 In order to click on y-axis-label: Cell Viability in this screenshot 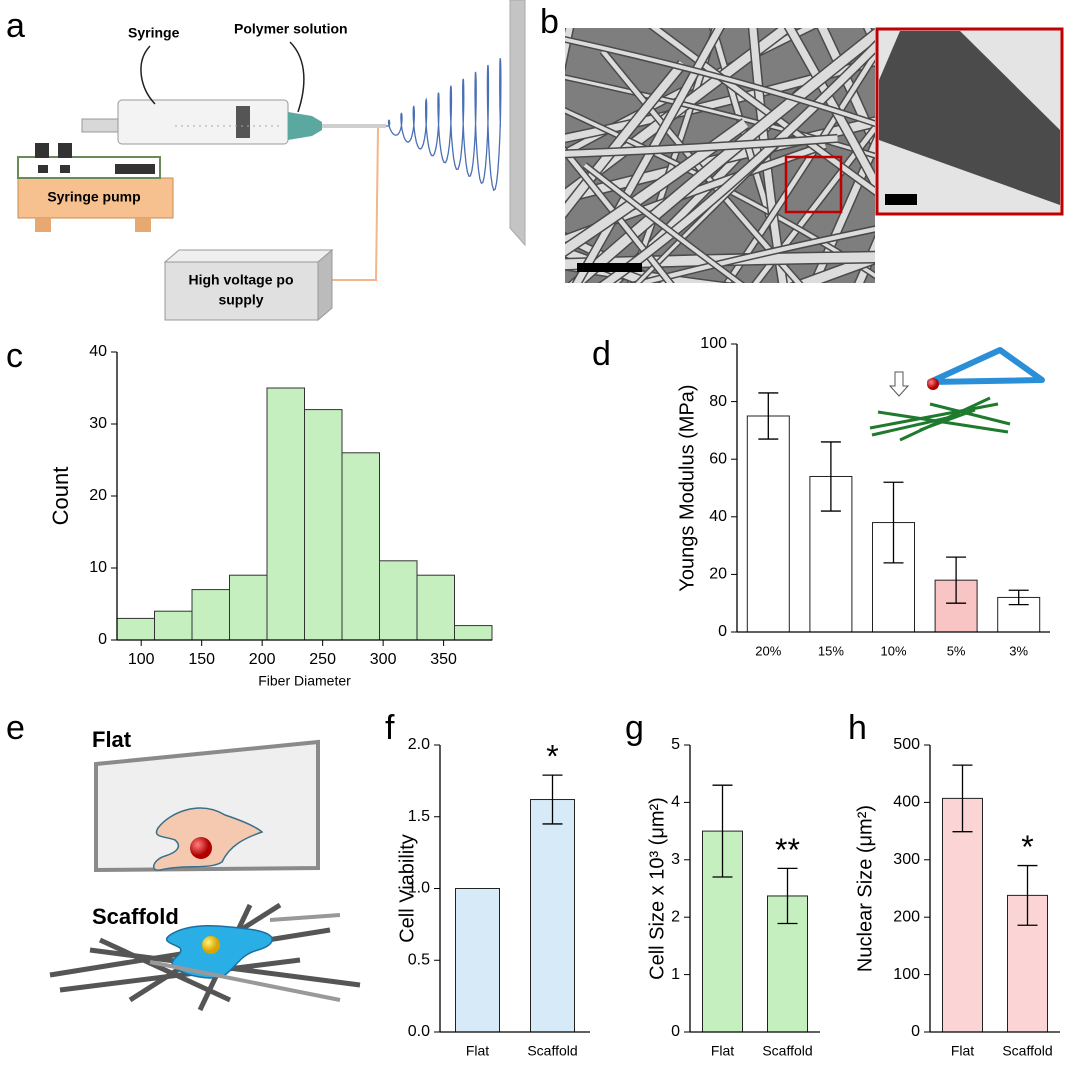, I will do `click(407, 888)`.